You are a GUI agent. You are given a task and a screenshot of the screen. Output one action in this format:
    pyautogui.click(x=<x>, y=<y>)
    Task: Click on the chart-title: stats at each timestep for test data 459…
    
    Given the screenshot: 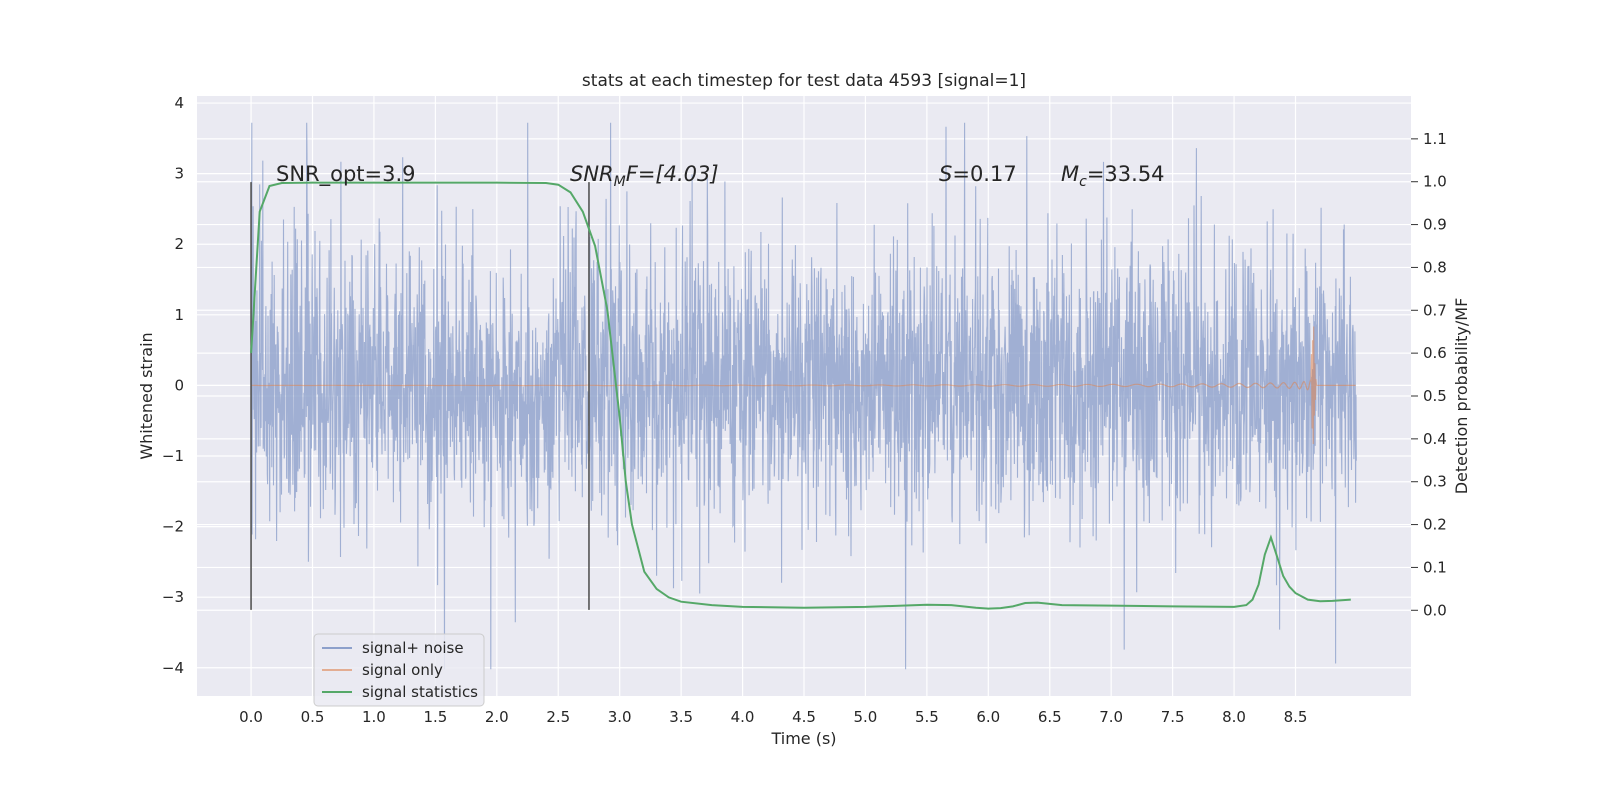 What is the action you would take?
    pyautogui.click(x=804, y=81)
    